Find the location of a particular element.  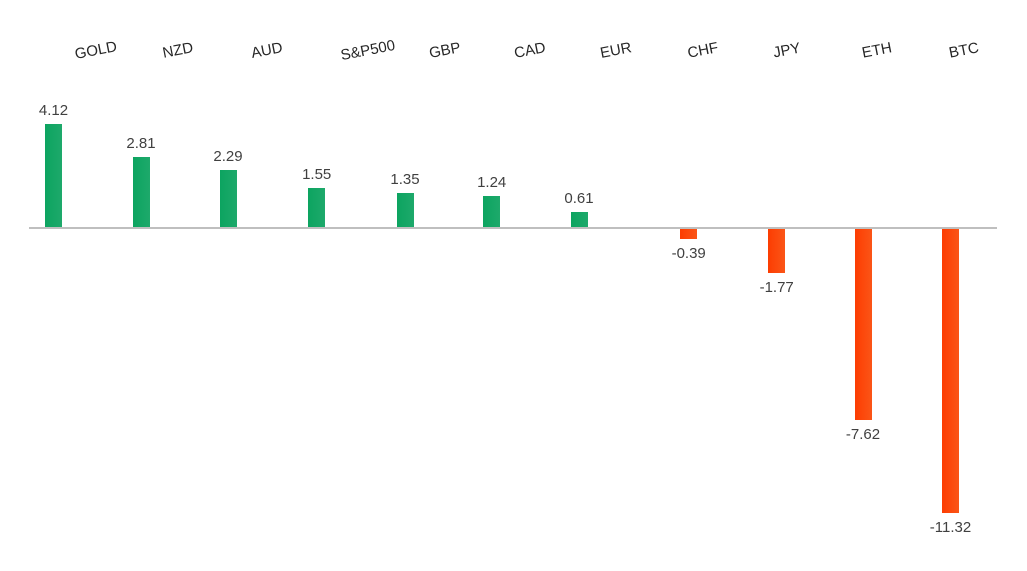

bar-JPY is located at coordinates (777, 251).